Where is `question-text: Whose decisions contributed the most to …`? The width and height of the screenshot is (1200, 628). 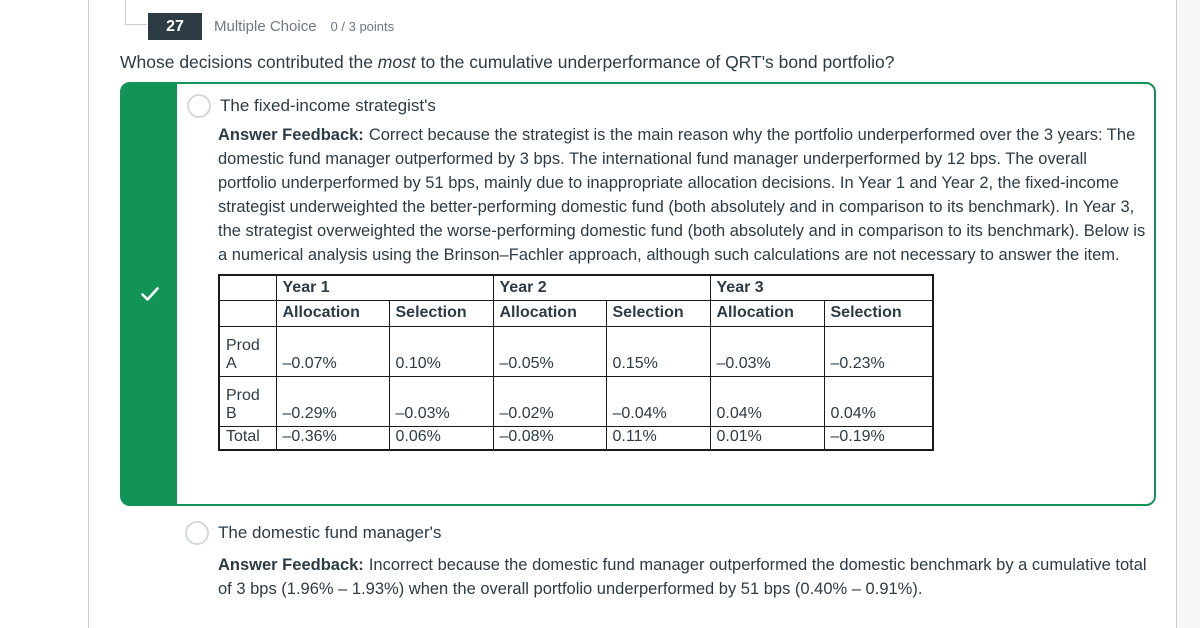
question-text: Whose decisions contributed the most to … is located at coordinates (630, 62).